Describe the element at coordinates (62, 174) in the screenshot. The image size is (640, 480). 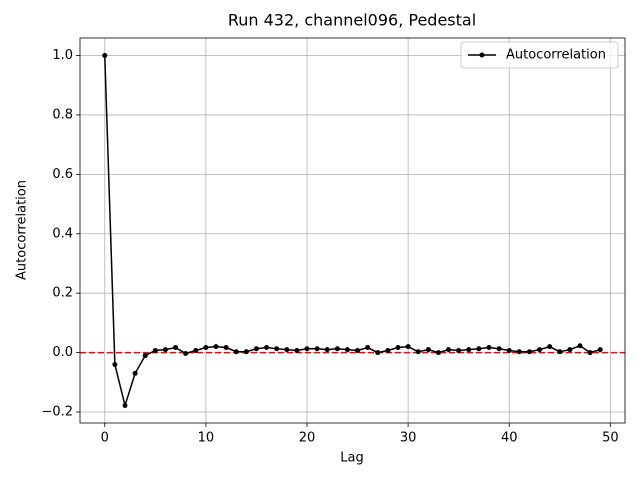
I see `y-tick-label: 0.6` at that location.